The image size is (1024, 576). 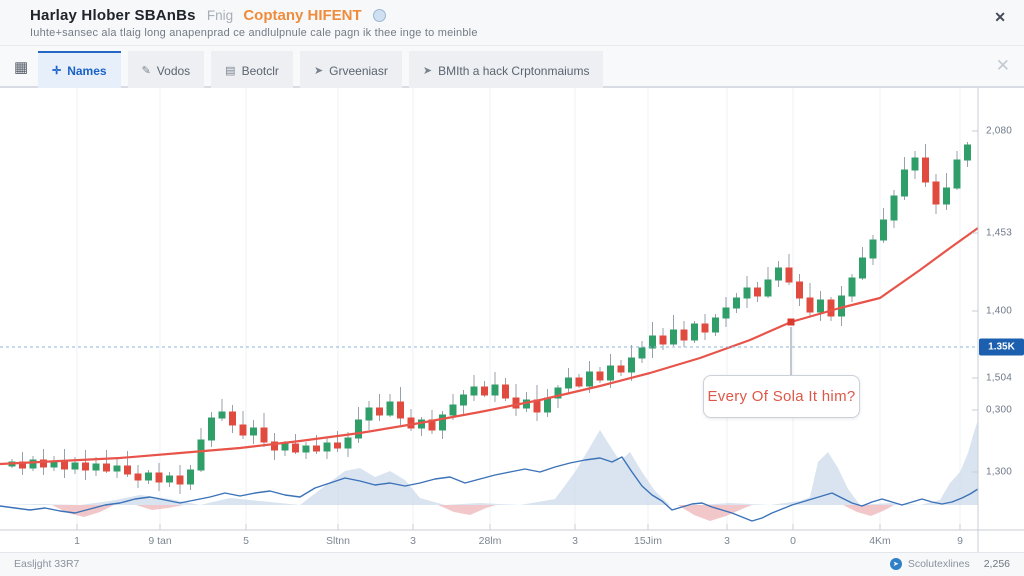 I want to click on attribution-icon: ➤, so click(x=895, y=564).